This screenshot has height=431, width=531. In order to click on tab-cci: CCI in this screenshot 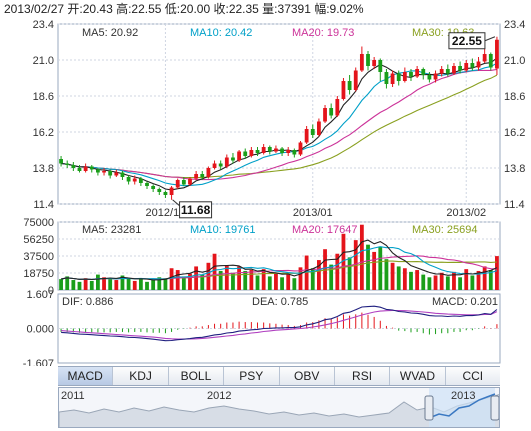, I will do `click(473, 376)`.